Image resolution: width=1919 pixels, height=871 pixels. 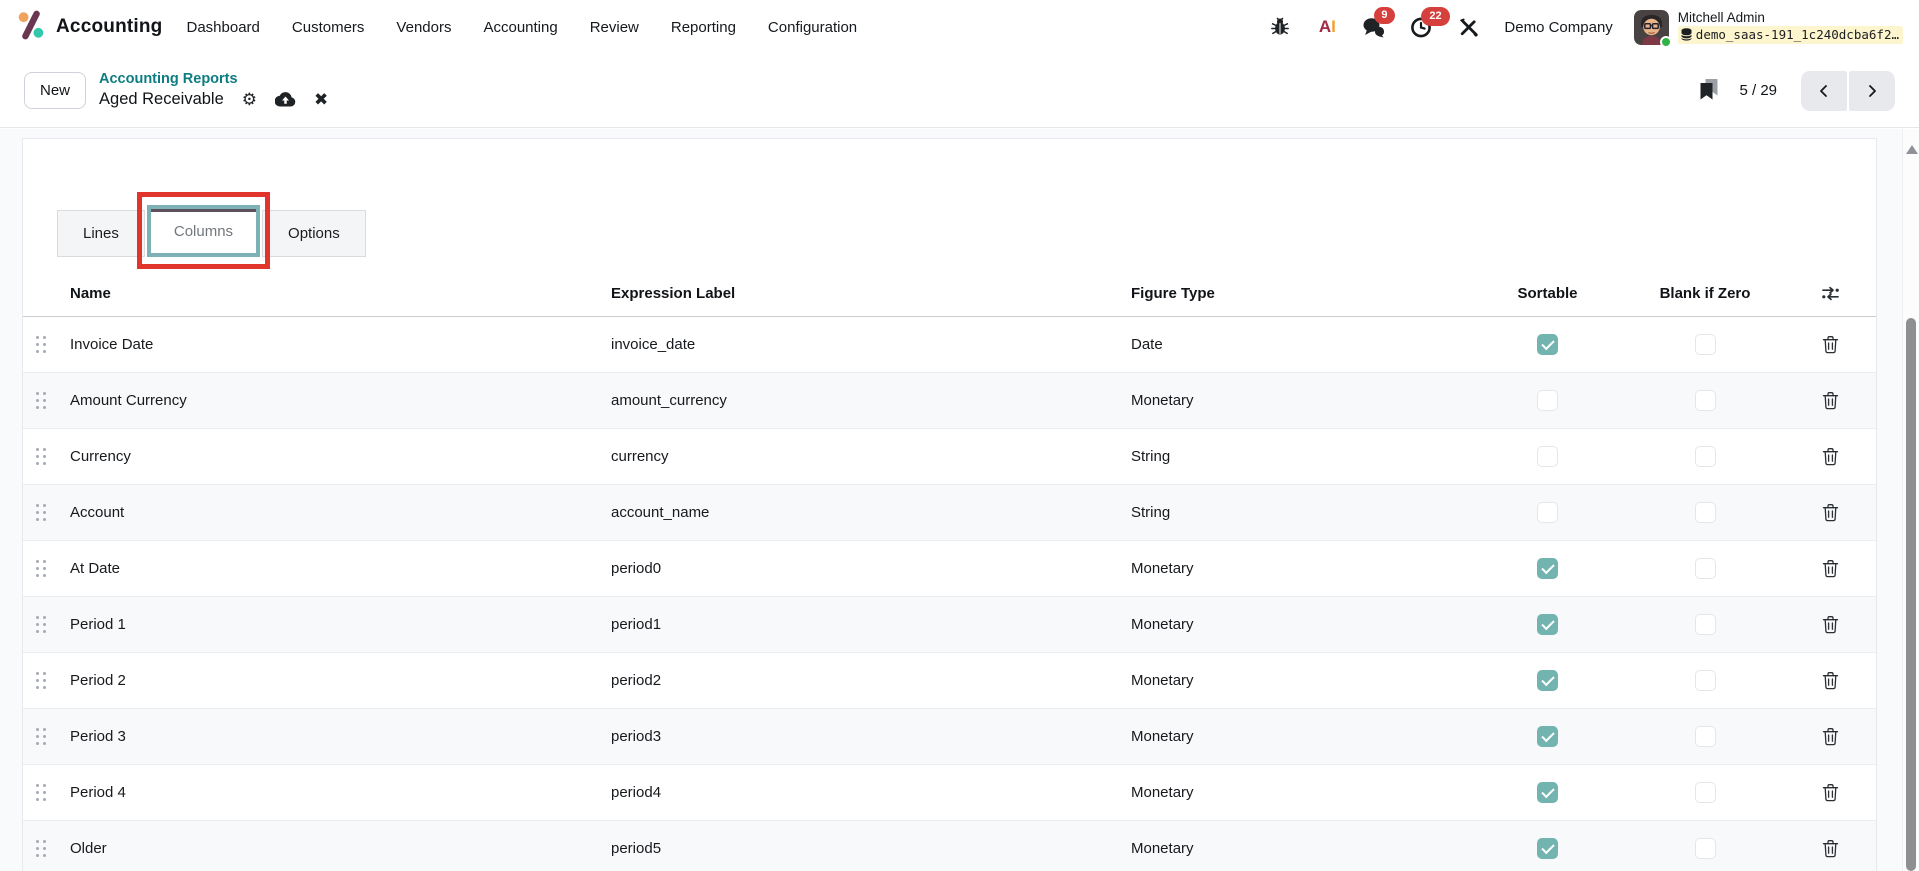 I want to click on scroll-up-arrow, so click(x=1912, y=149).